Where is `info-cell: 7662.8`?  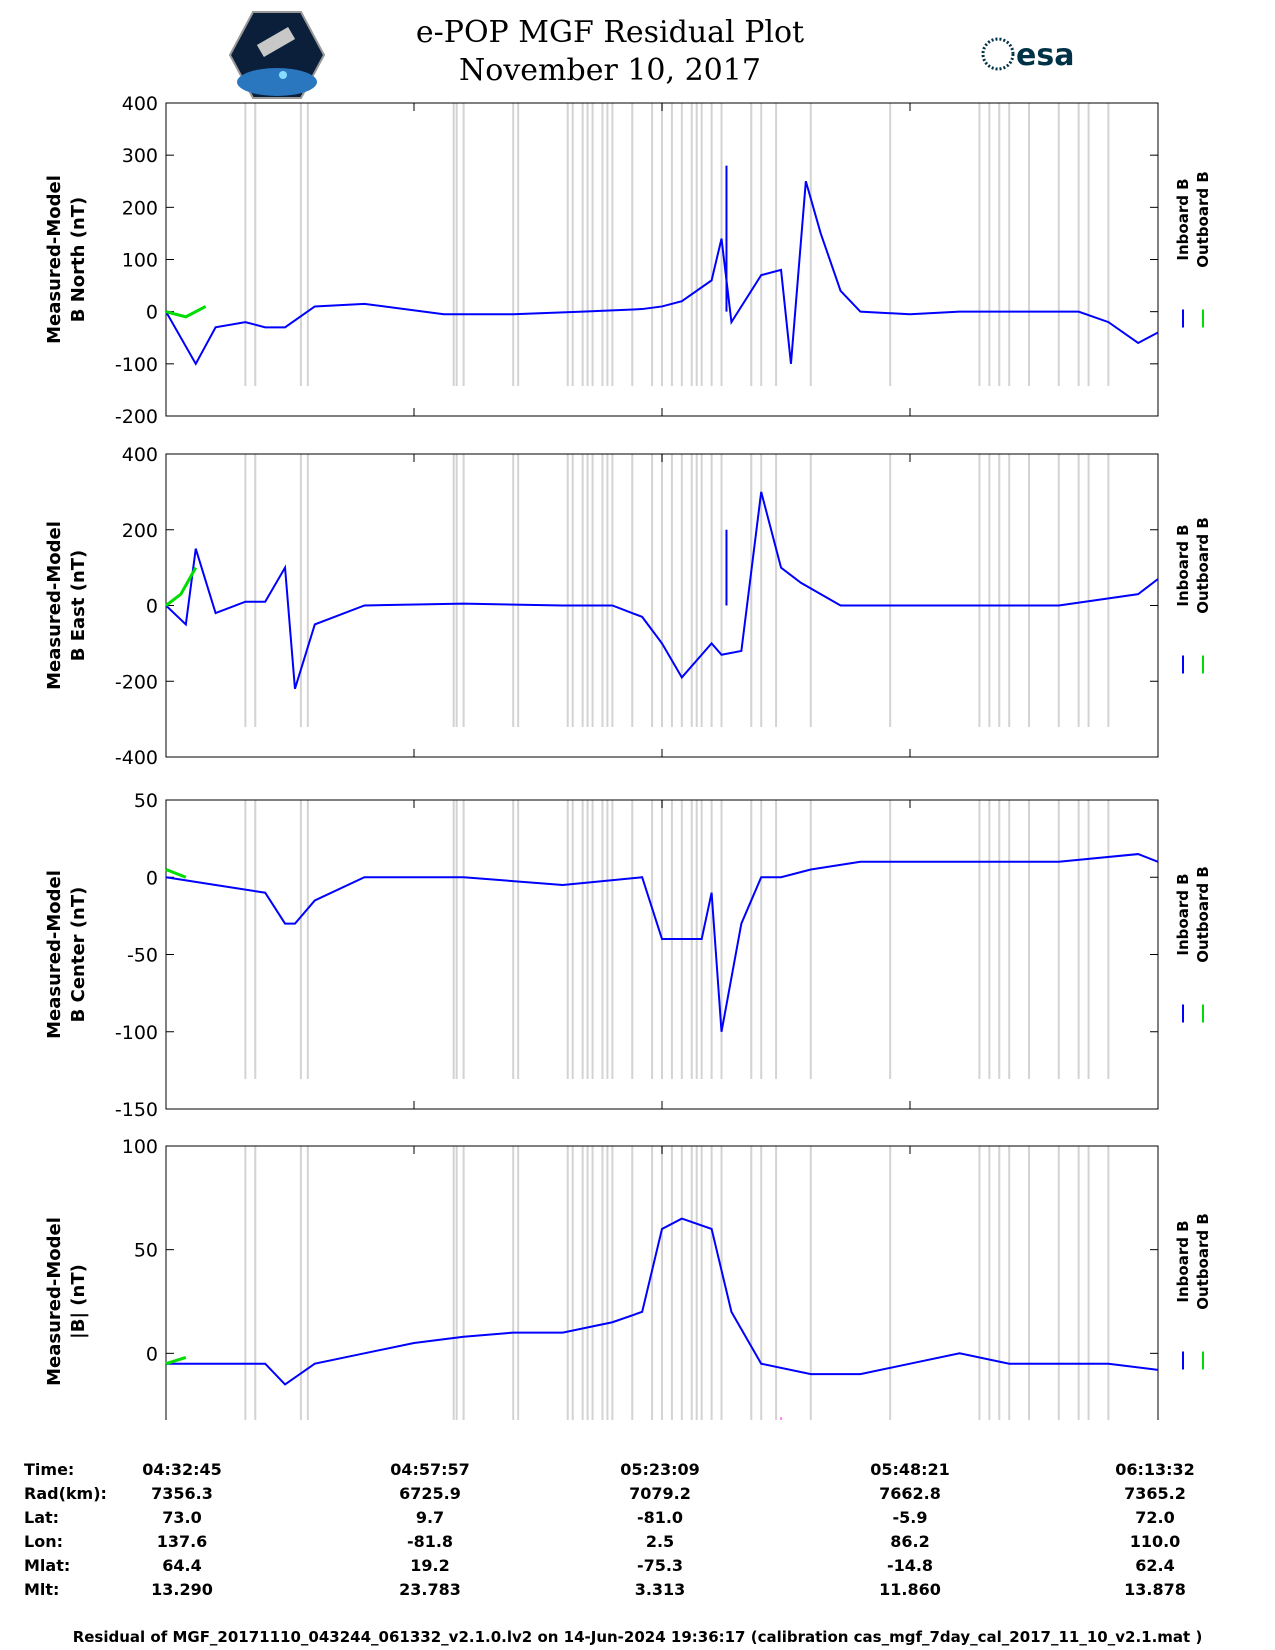 info-cell: 7662.8 is located at coordinates (910, 1493).